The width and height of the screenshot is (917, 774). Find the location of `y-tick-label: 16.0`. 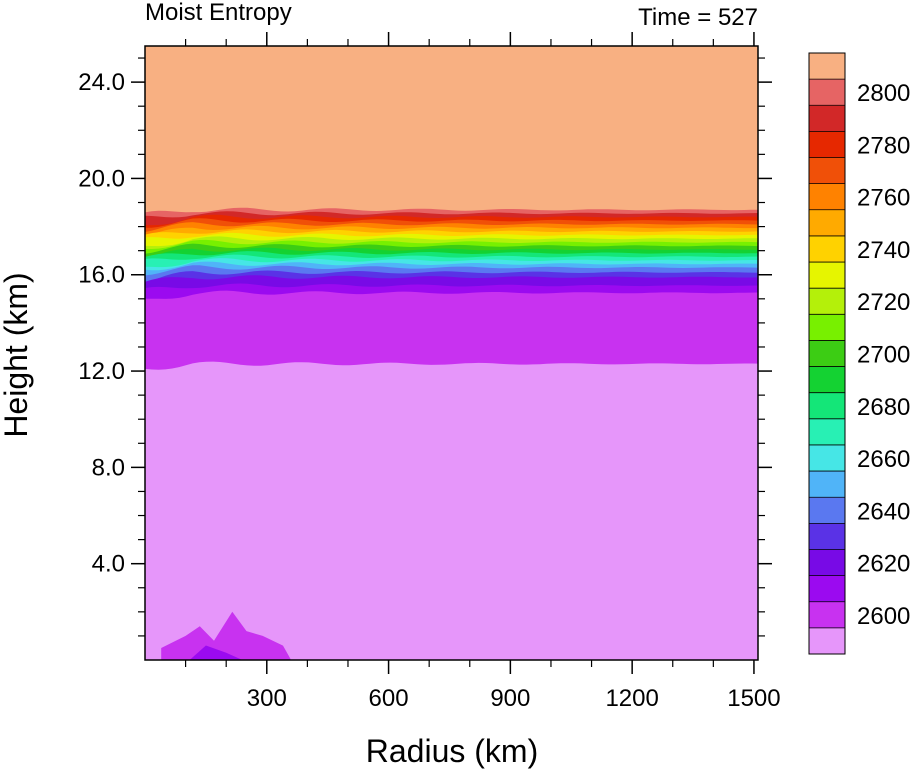

y-tick-label: 16.0 is located at coordinates (101, 275).